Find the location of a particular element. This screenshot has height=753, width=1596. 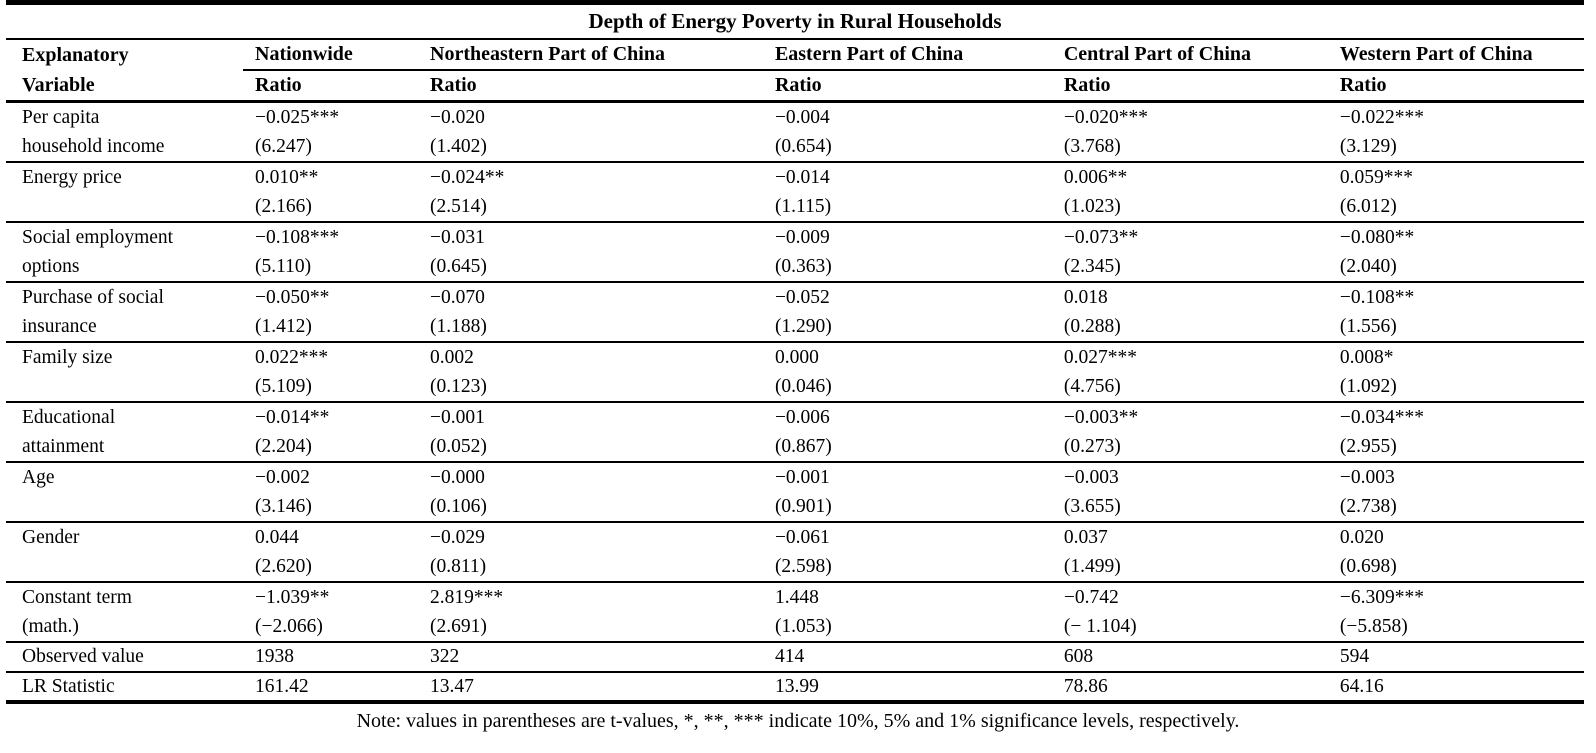

t-value: (2.620) is located at coordinates (283, 566).